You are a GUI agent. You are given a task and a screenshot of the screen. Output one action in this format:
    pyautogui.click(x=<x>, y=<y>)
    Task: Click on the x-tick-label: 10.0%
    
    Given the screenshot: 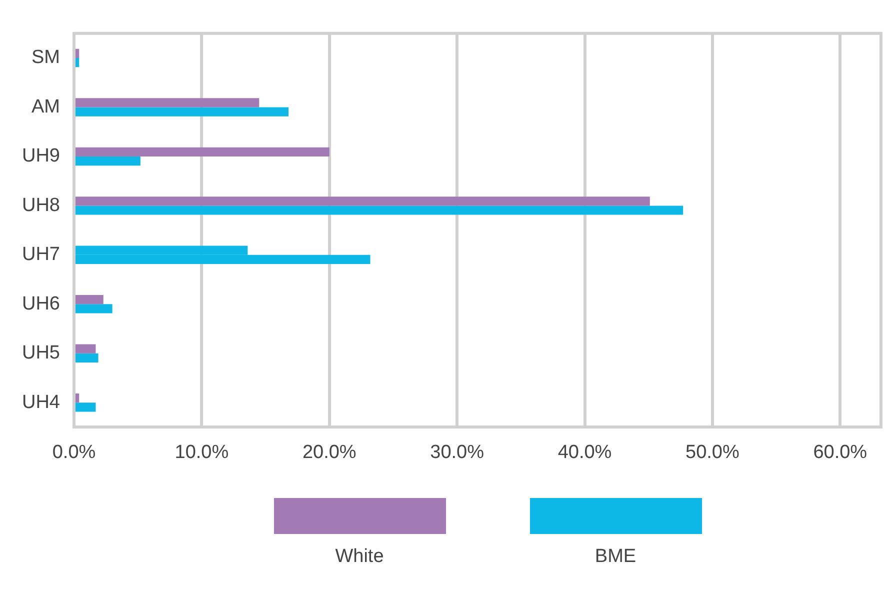 What is the action you would take?
    pyautogui.click(x=201, y=452)
    